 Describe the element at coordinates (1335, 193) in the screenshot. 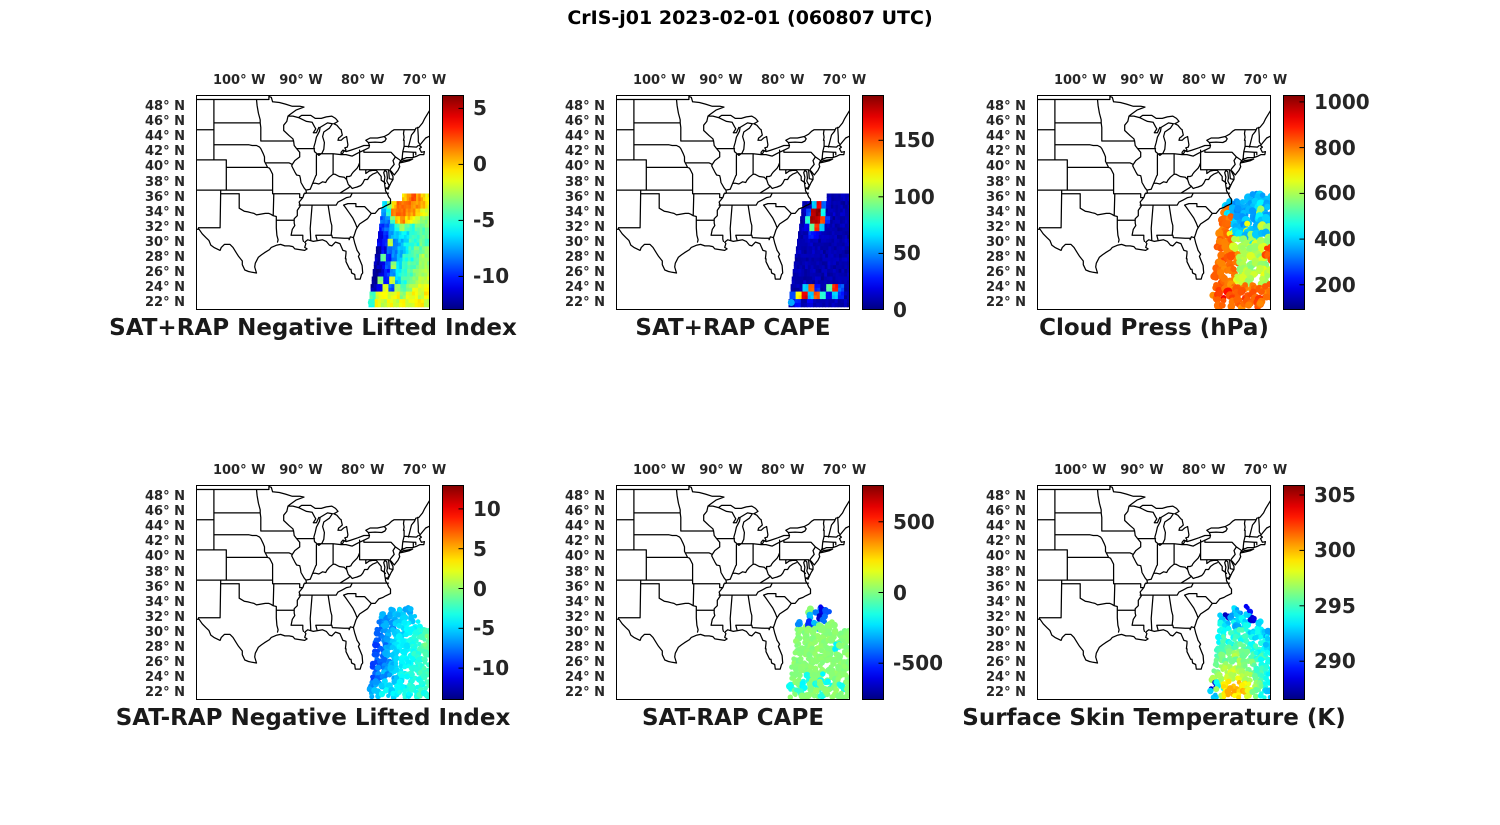

I see `colorbar-tick-label: 600` at that location.